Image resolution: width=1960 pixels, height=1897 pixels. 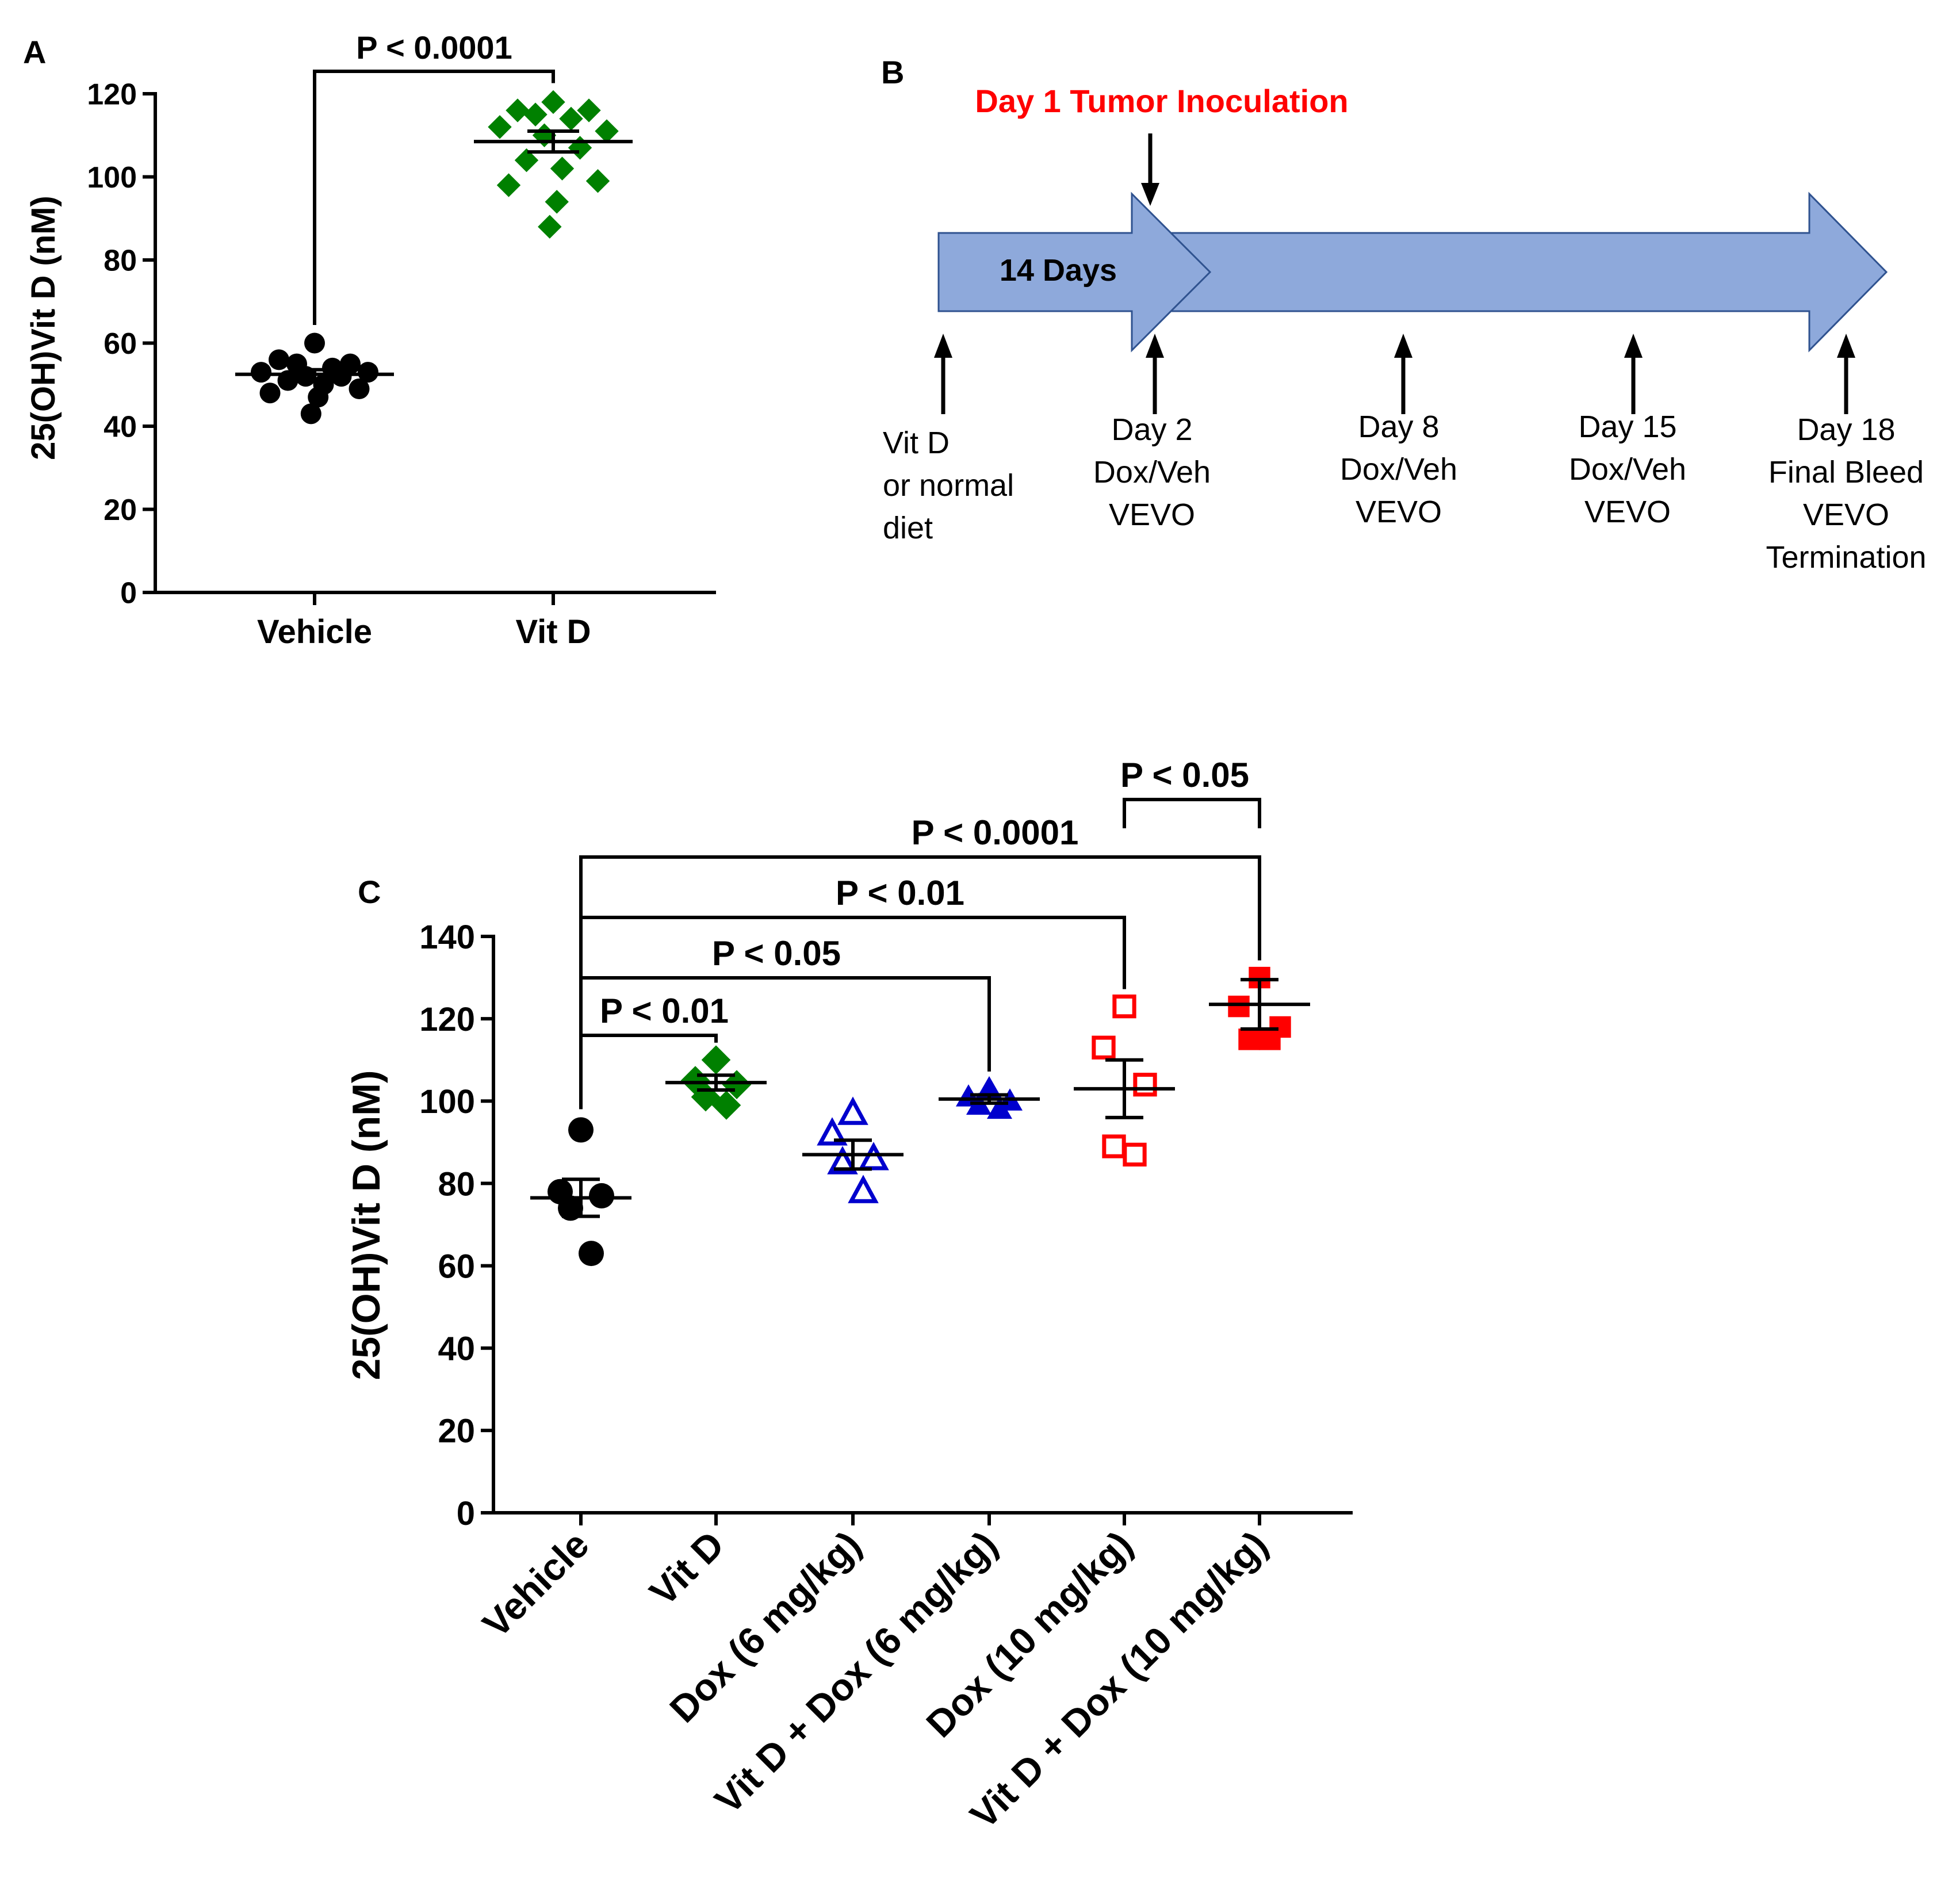 I want to click on timeline-long-arrow, so click(x=1510, y=272).